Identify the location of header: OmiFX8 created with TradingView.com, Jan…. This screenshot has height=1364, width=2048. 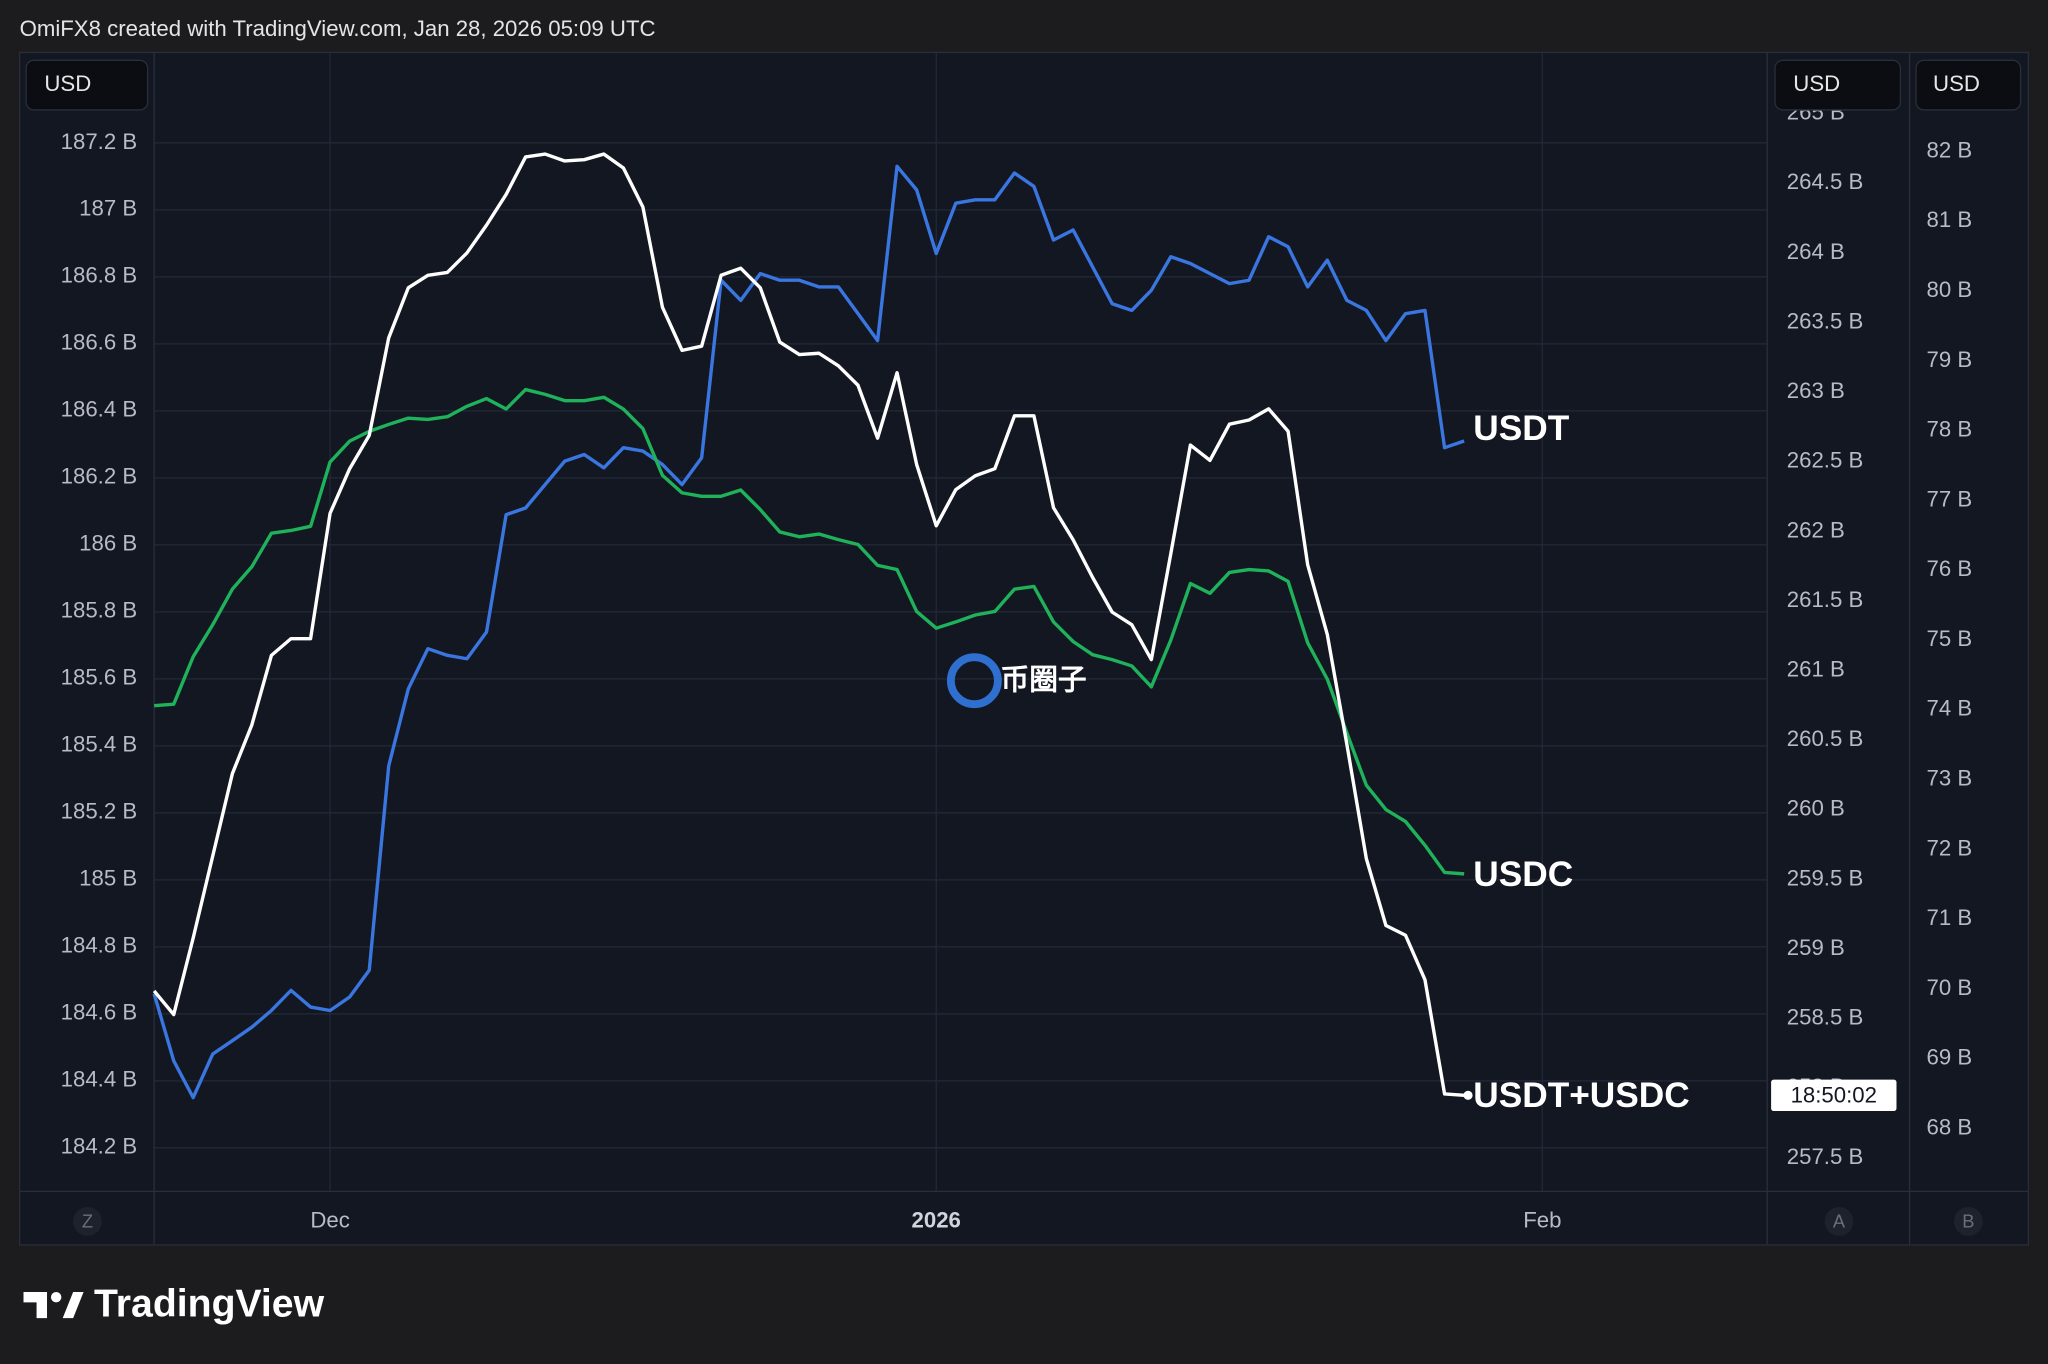
(338, 28).